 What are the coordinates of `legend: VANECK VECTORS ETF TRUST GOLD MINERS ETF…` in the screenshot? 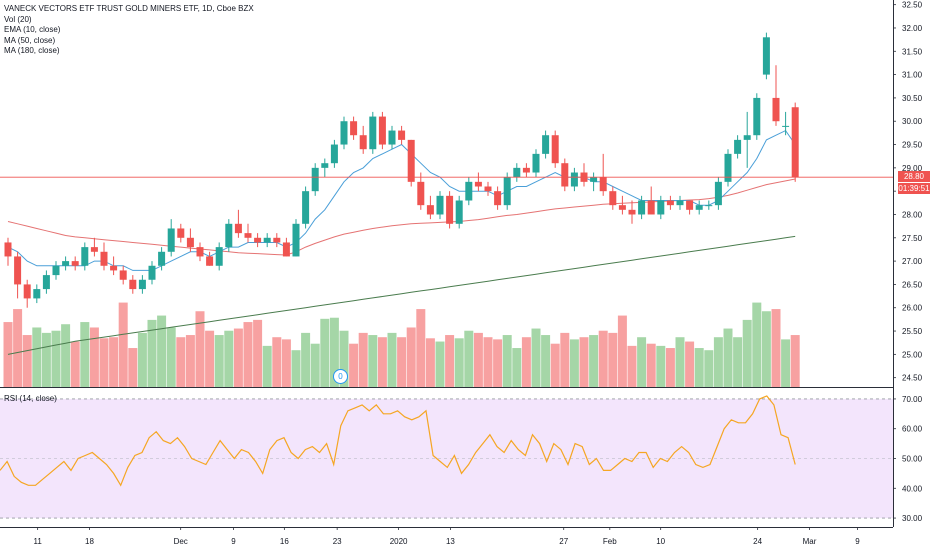 It's located at (129, 30).